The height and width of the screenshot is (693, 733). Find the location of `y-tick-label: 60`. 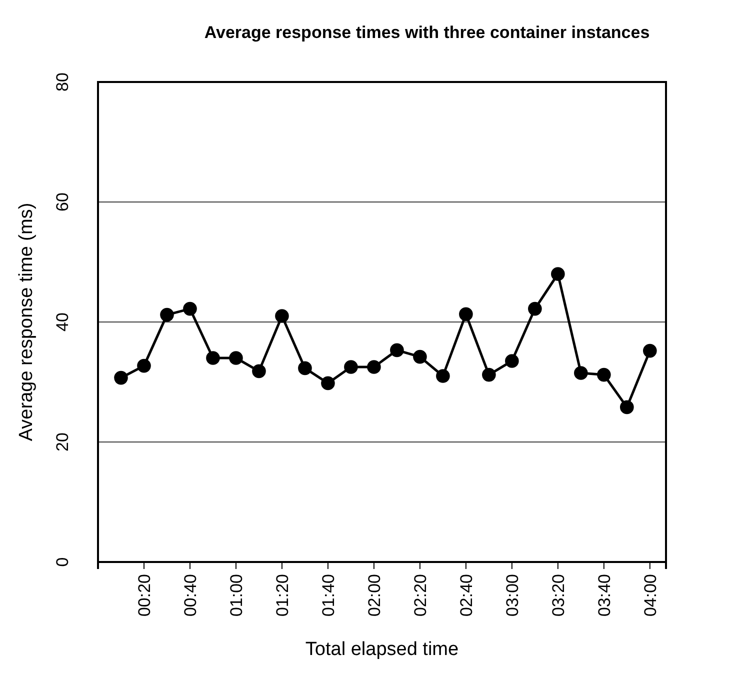

y-tick-label: 60 is located at coordinates (62, 202).